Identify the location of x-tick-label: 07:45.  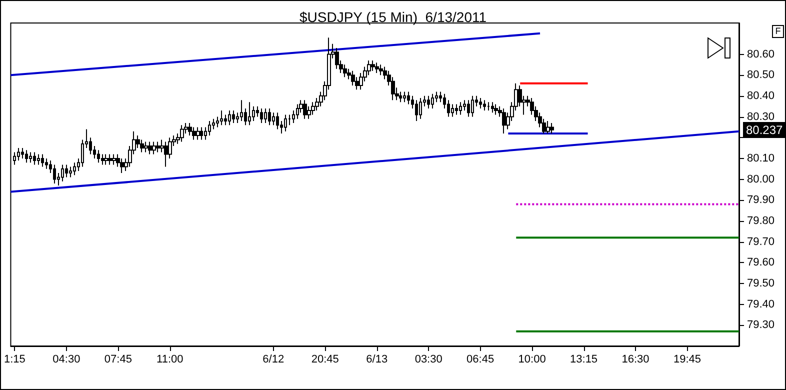
(118, 360).